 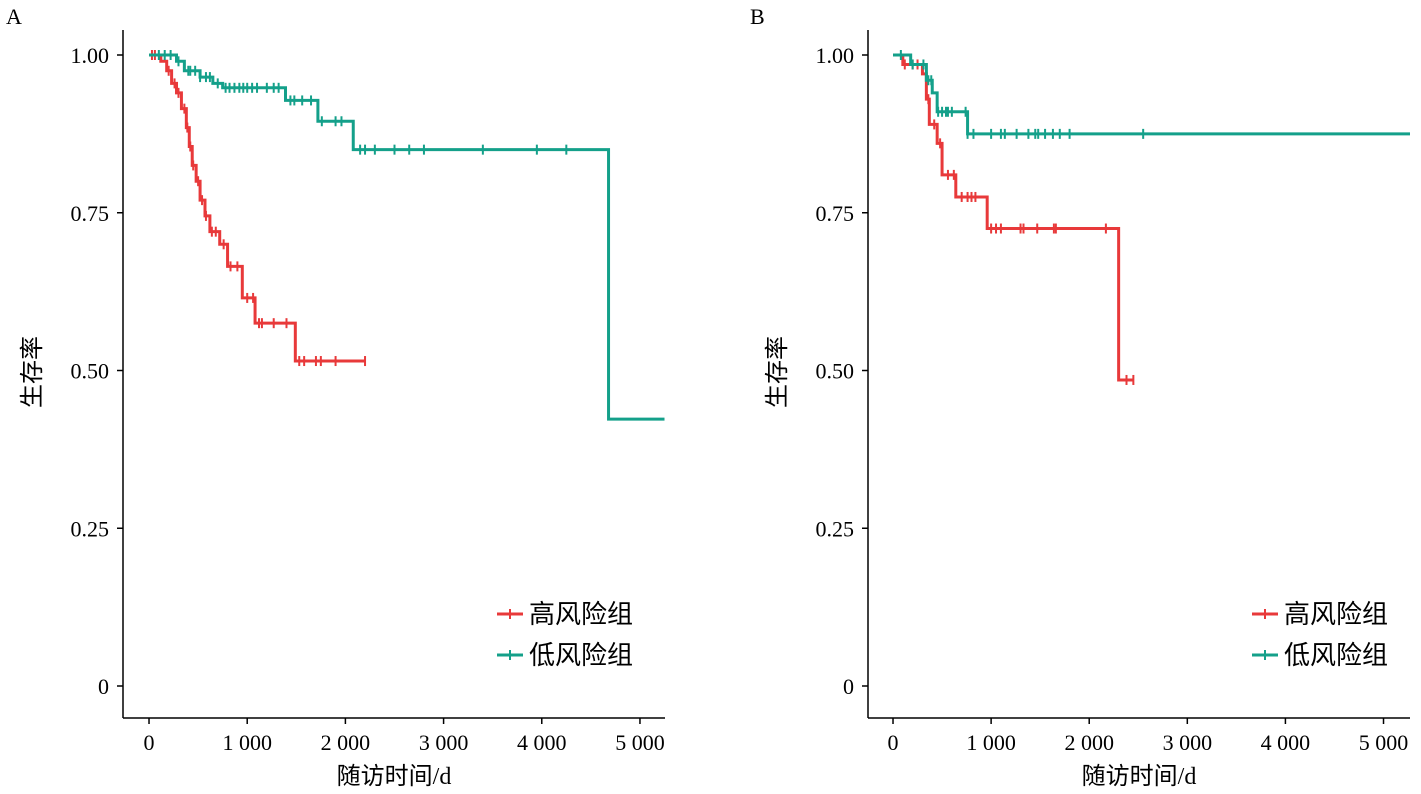 What do you see at coordinates (757, 16) in the screenshot?
I see `panel-label: B` at bounding box center [757, 16].